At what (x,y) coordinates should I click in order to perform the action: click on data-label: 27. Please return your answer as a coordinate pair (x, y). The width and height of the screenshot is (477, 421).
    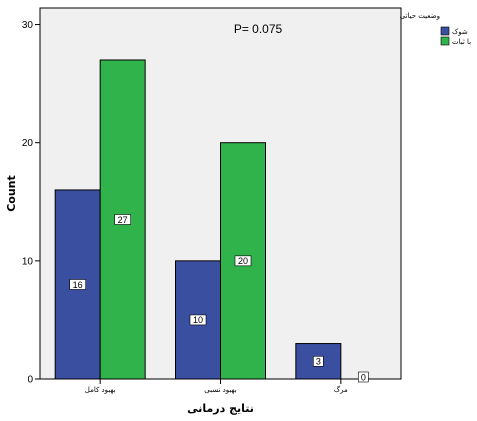
    Looking at the image, I should click on (123, 220).